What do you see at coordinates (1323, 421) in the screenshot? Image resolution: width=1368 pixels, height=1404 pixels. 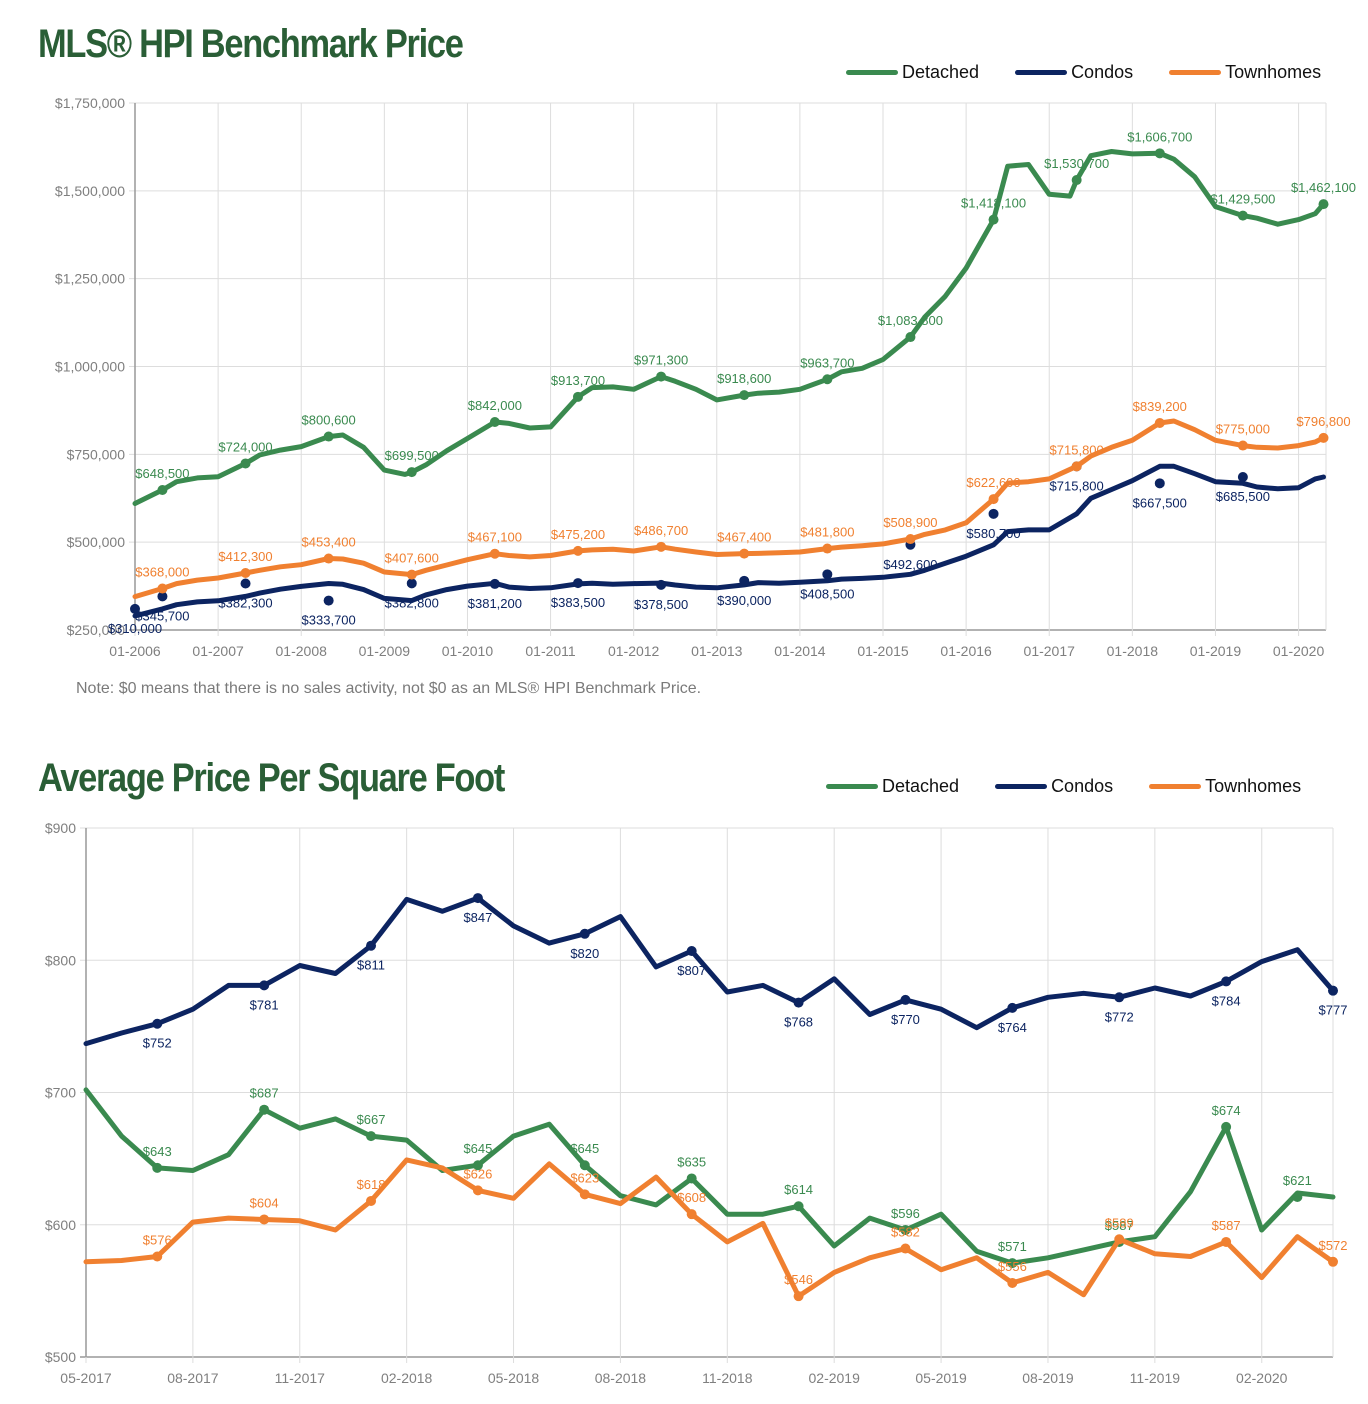 I see `data-label-townhomes: $796,800` at bounding box center [1323, 421].